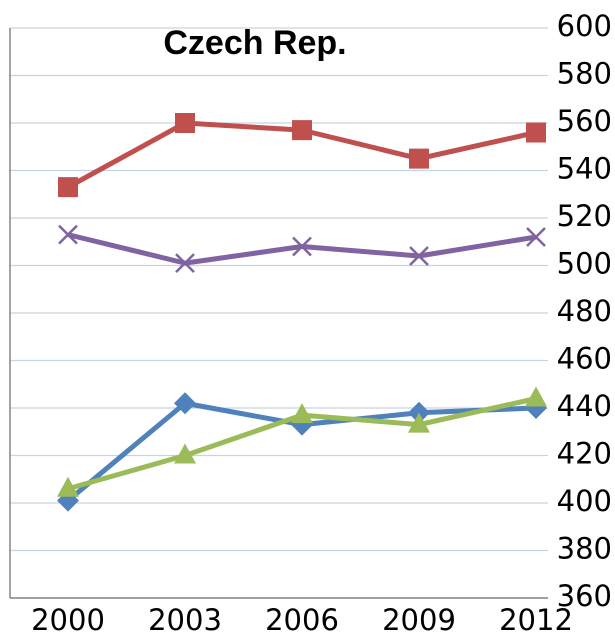 Image resolution: width=615 pixels, height=642 pixels. Describe the element at coordinates (584, 121) in the screenshot. I see `y-tick-label: 560` at that location.